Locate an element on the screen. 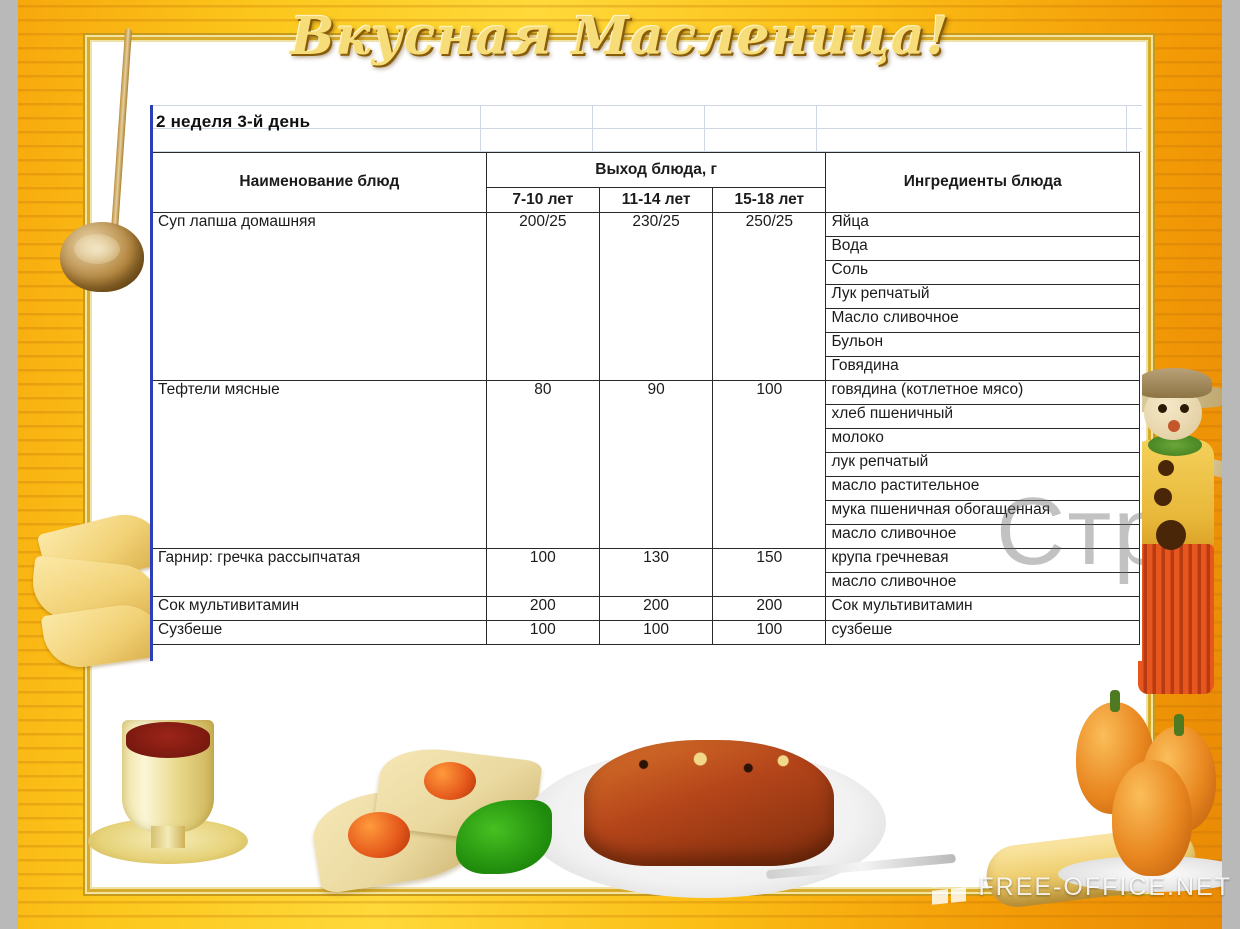 This screenshot has height=929, width=1240. sheet-title-cell: 2 неделя 3-й день is located at coordinates (233, 121).